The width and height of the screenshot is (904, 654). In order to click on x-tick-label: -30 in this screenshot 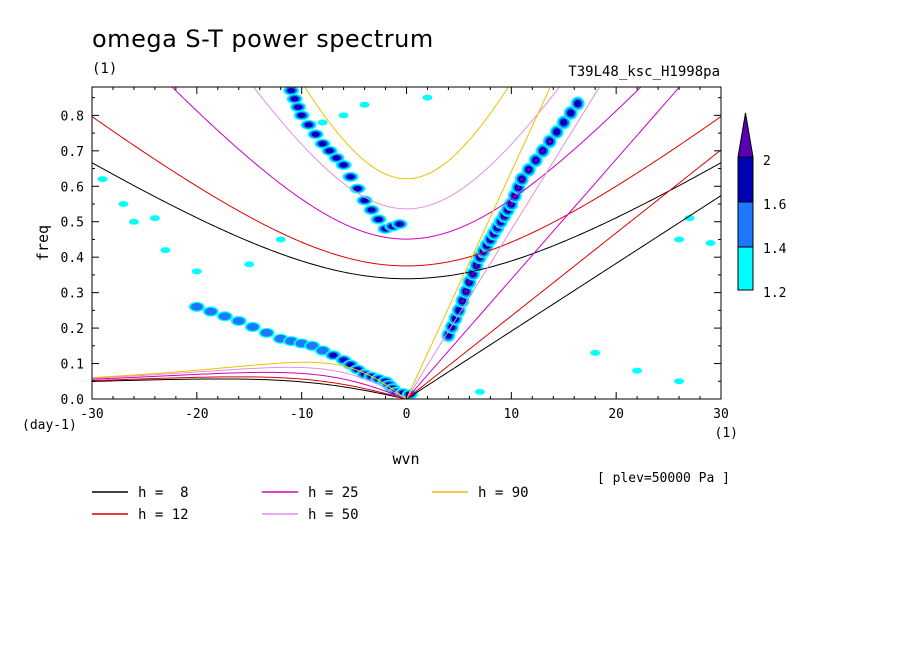, I will do `click(91, 414)`.